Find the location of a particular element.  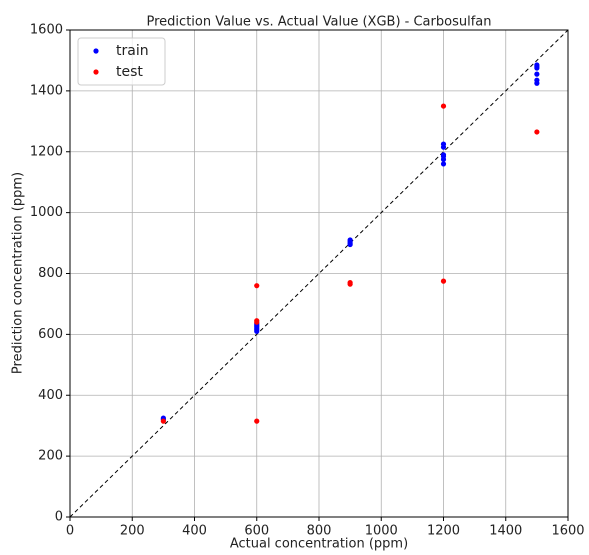

y-tick-label: 1600 is located at coordinates (46, 30).